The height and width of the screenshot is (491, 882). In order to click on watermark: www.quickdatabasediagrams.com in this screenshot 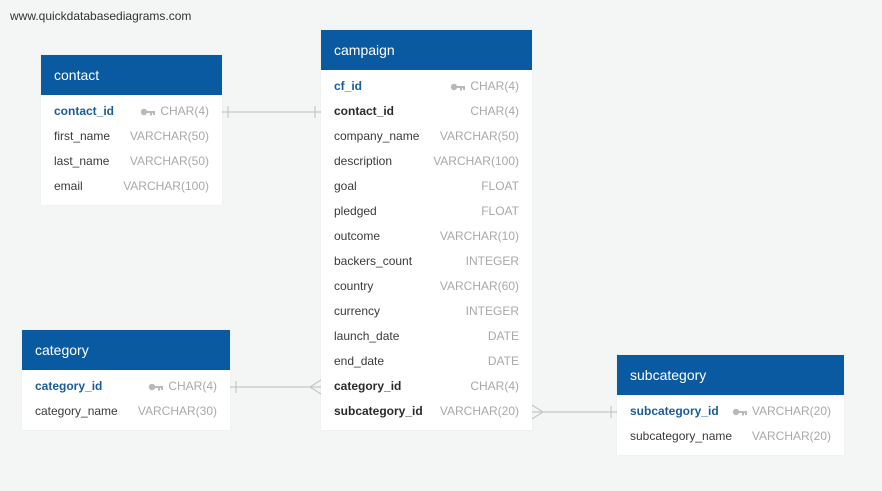, I will do `click(101, 16)`.